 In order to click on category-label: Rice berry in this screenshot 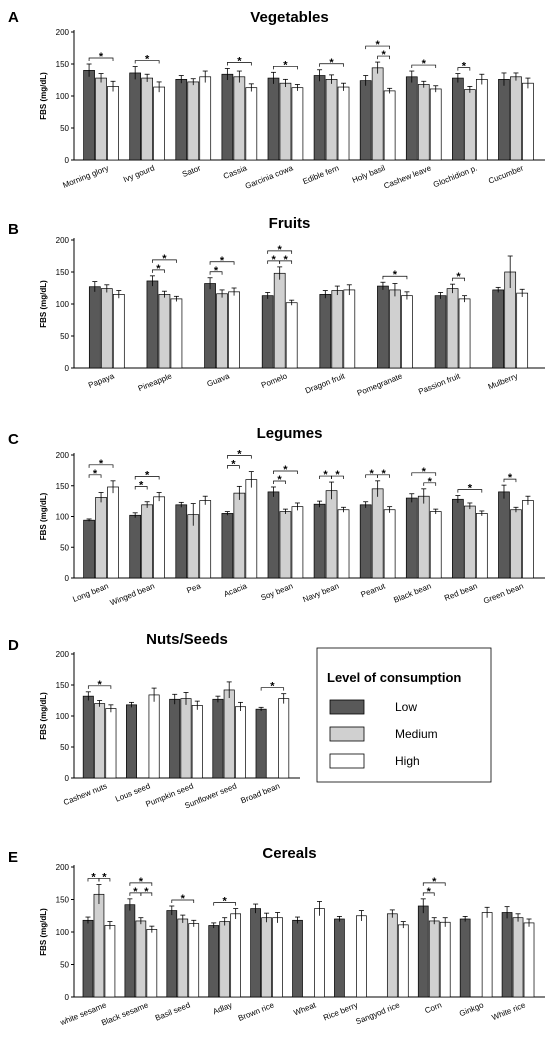, I will do `click(340, 1012)`.